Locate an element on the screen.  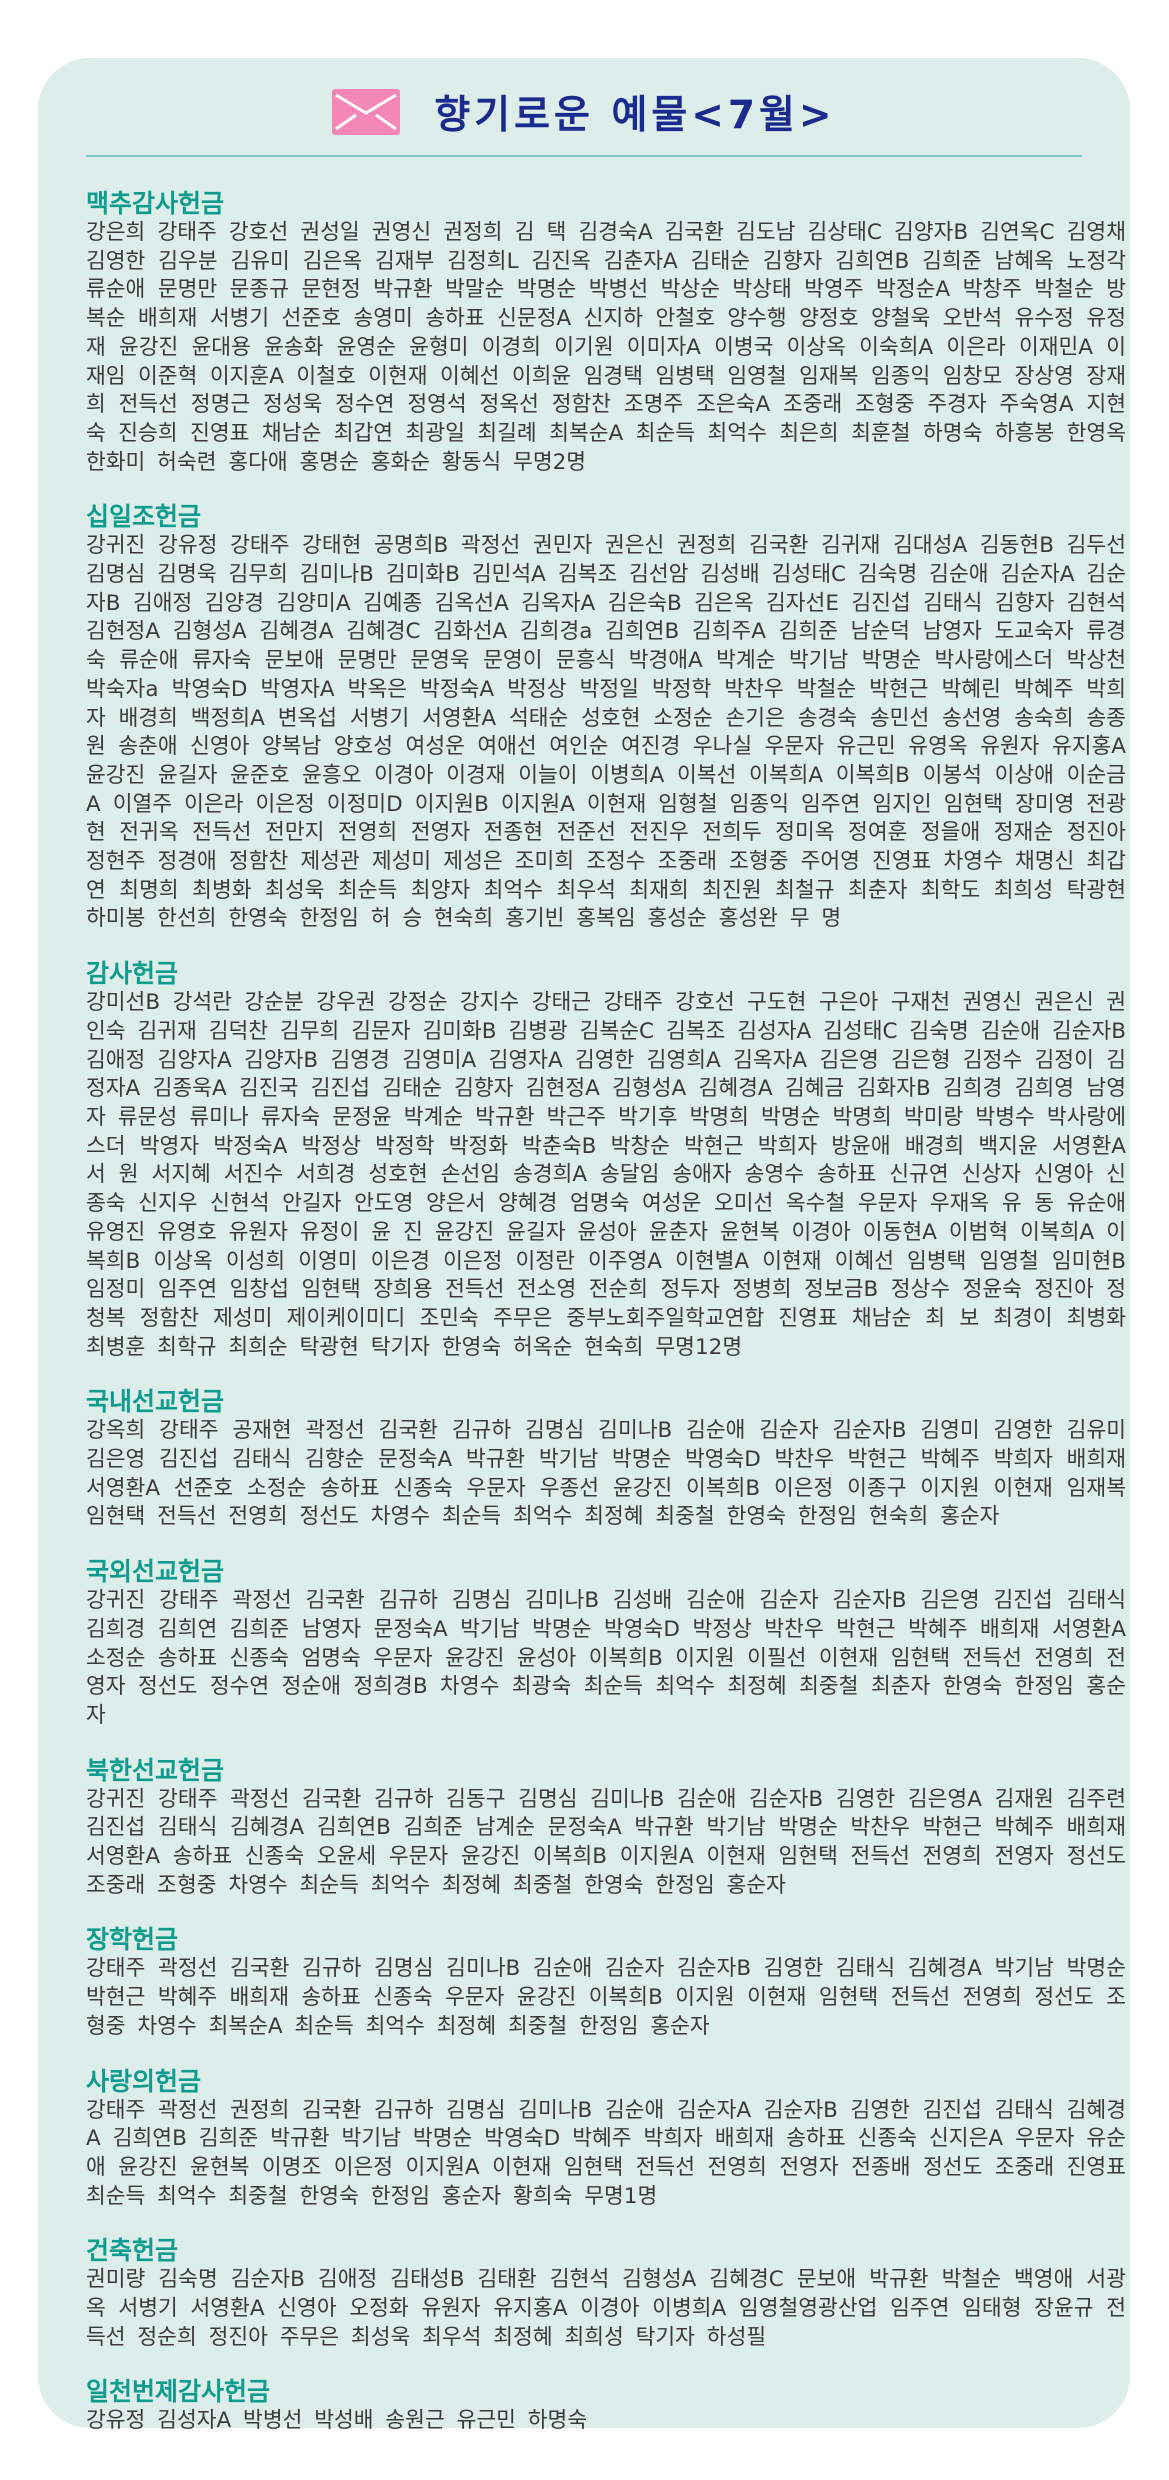
header: 향기로운 예물<7월> is located at coordinates (584, 119).